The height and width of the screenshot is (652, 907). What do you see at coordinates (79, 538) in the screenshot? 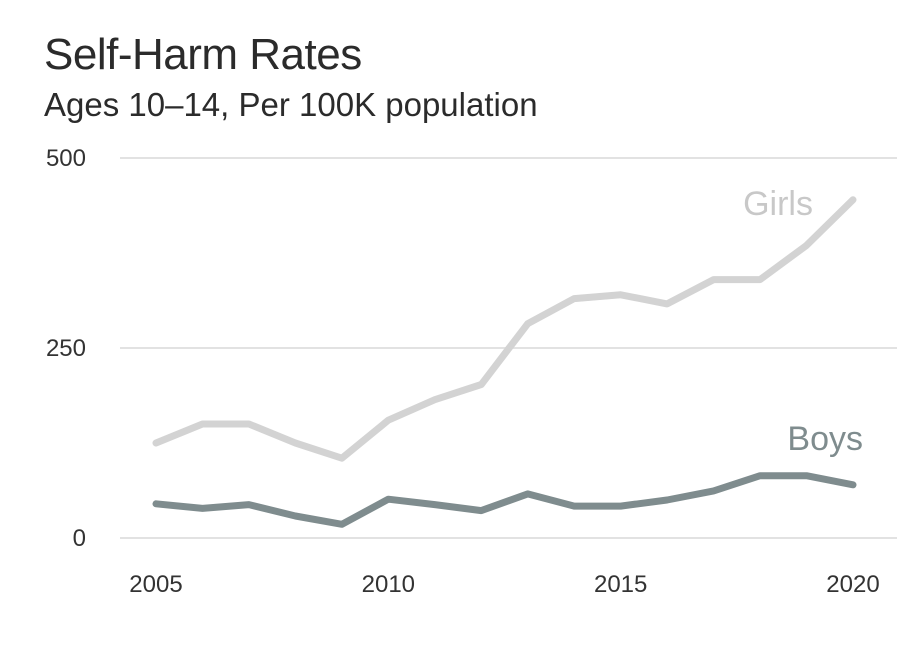
I see `y-tick-label: 0` at bounding box center [79, 538].